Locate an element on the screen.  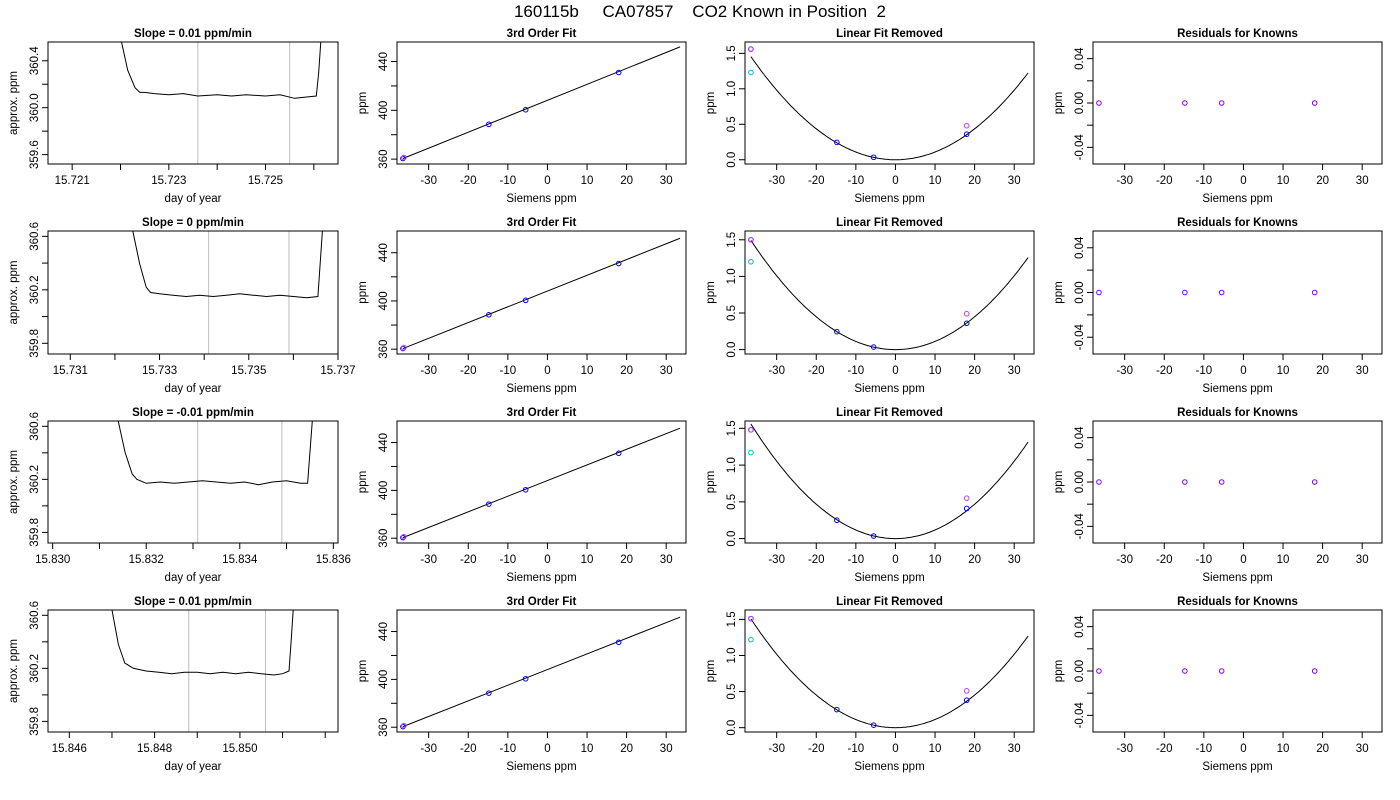
x-tick-label: 15.721 is located at coordinates (72, 181).